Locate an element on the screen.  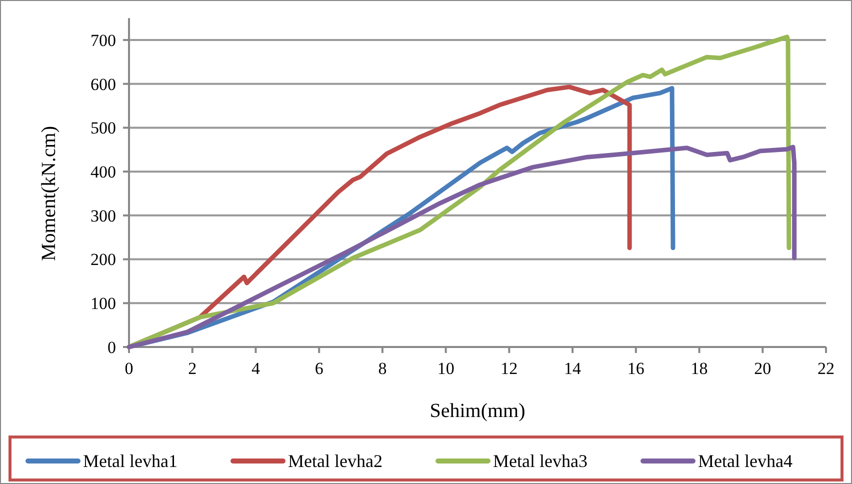
x-axis-title: Sehim(mm) is located at coordinates (478, 411).